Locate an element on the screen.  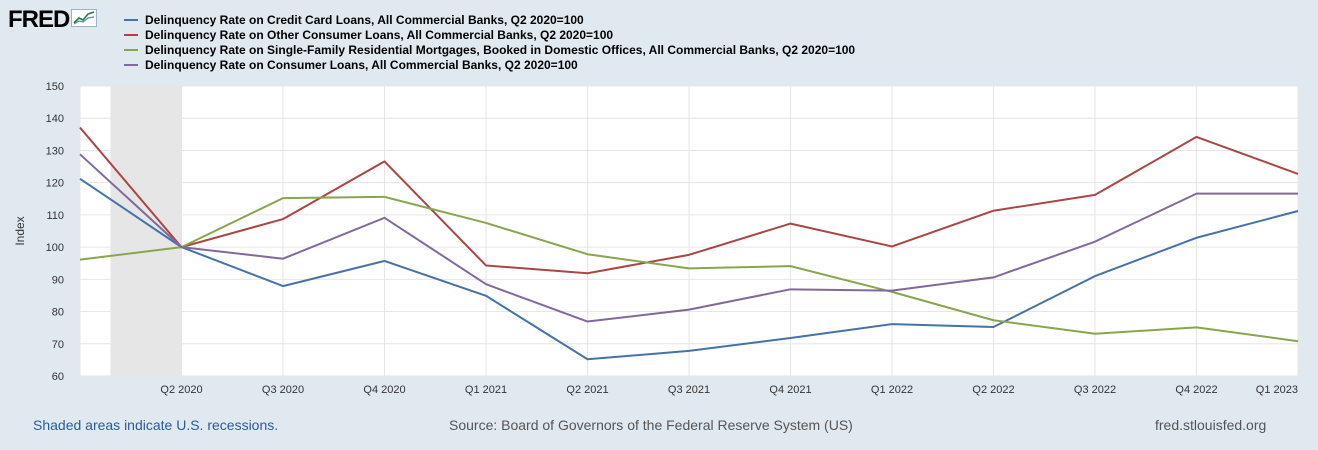
x-tick-label: Q1 2021 is located at coordinates (486, 390).